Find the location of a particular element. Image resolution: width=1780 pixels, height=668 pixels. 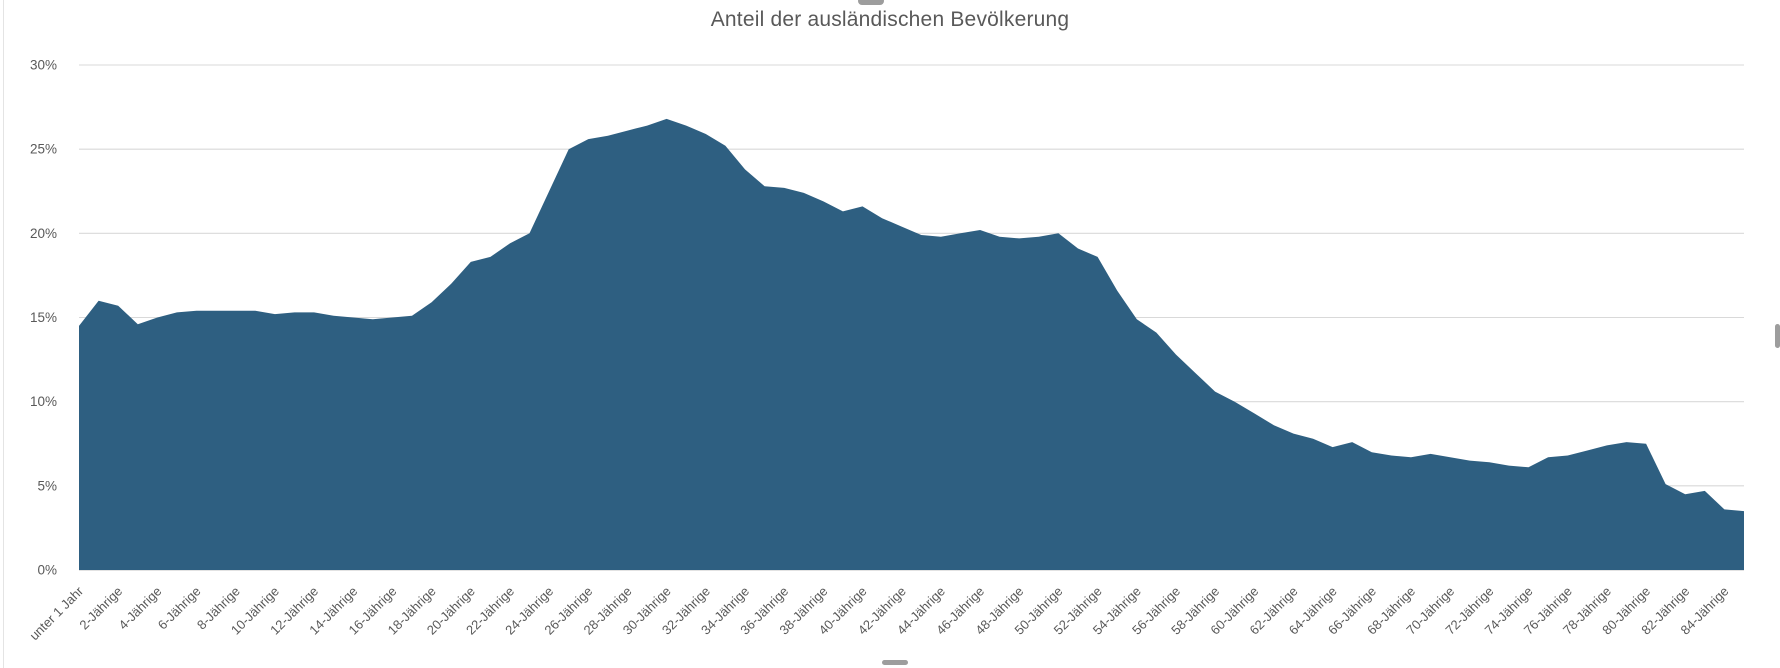

y-axis-tick-label: 30% is located at coordinates (43, 65).